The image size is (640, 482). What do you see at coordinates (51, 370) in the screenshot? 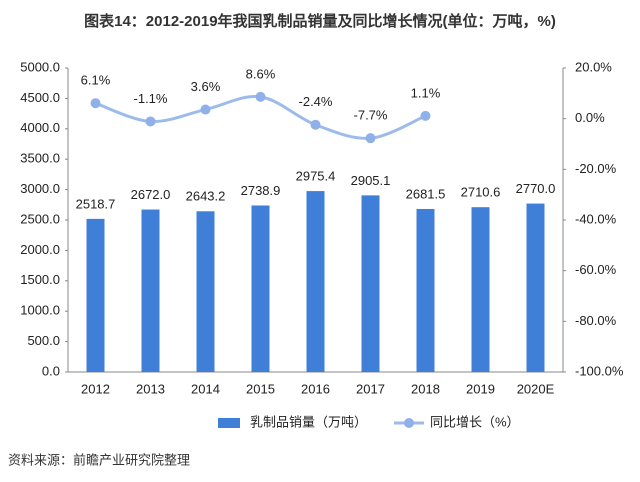
I see `y-tick-label: 0.0` at bounding box center [51, 370].